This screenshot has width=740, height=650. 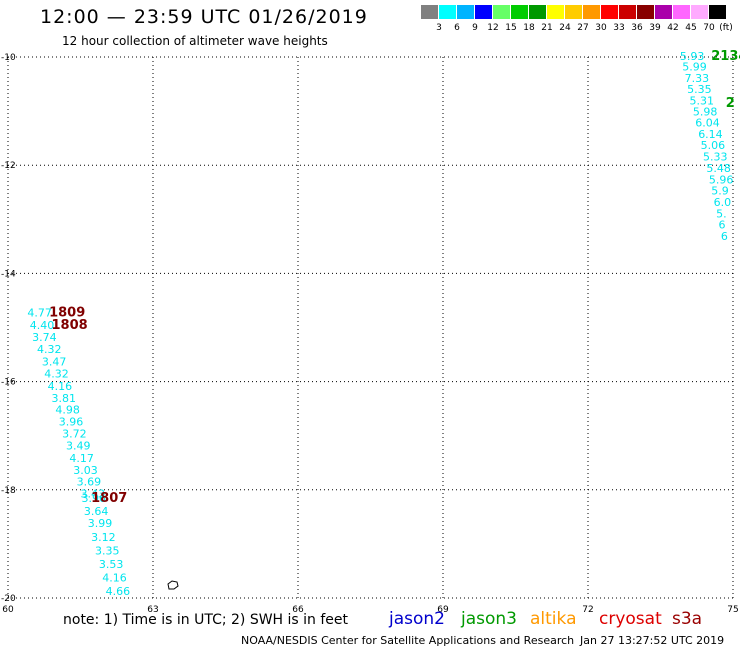 What do you see at coordinates (152, 610) in the screenshot?
I see `x-tick-label: 63` at bounding box center [152, 610].